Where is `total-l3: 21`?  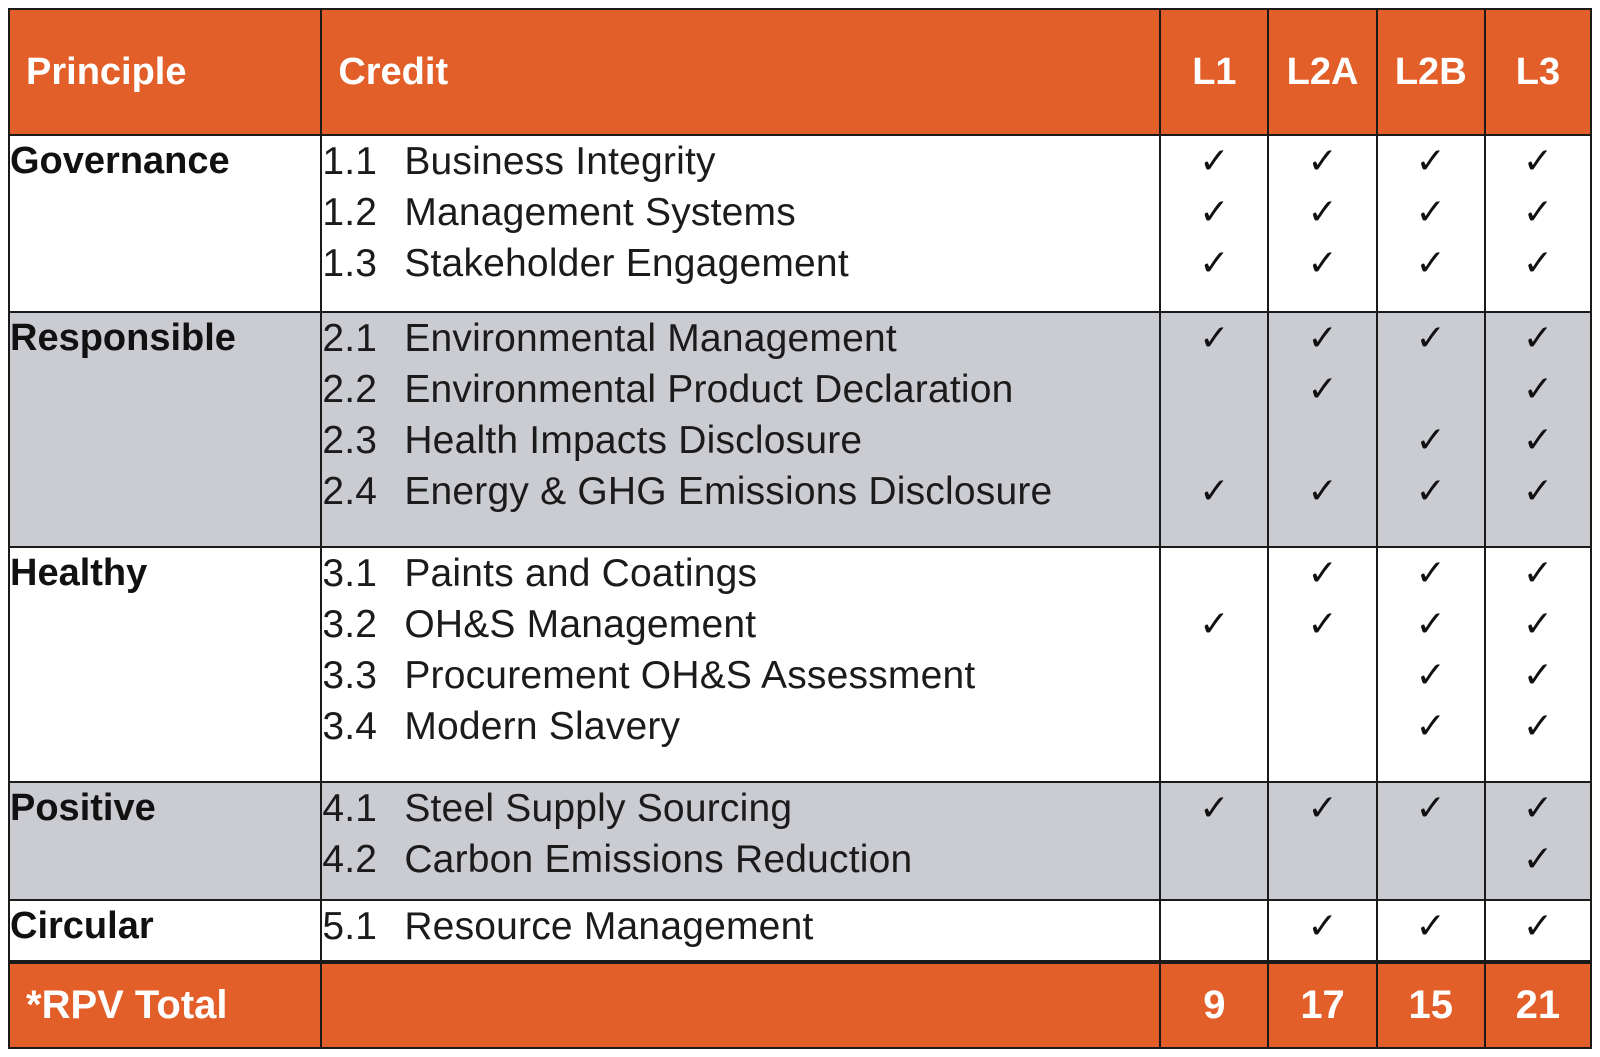
total-l3: 21 is located at coordinates (1538, 1004).